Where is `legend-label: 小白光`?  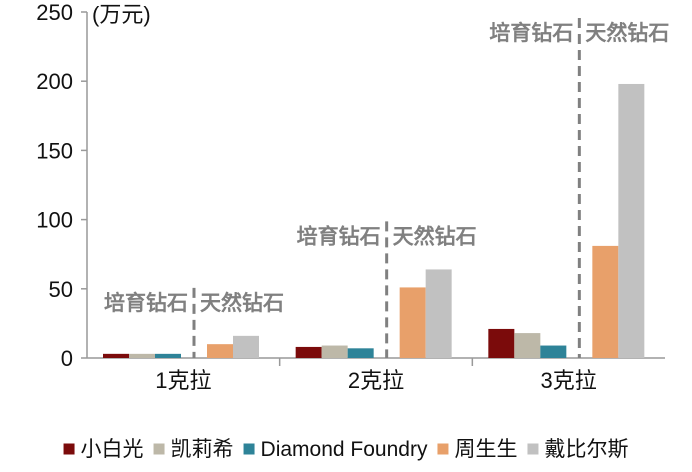 legend-label: 小白光 is located at coordinates (112, 449).